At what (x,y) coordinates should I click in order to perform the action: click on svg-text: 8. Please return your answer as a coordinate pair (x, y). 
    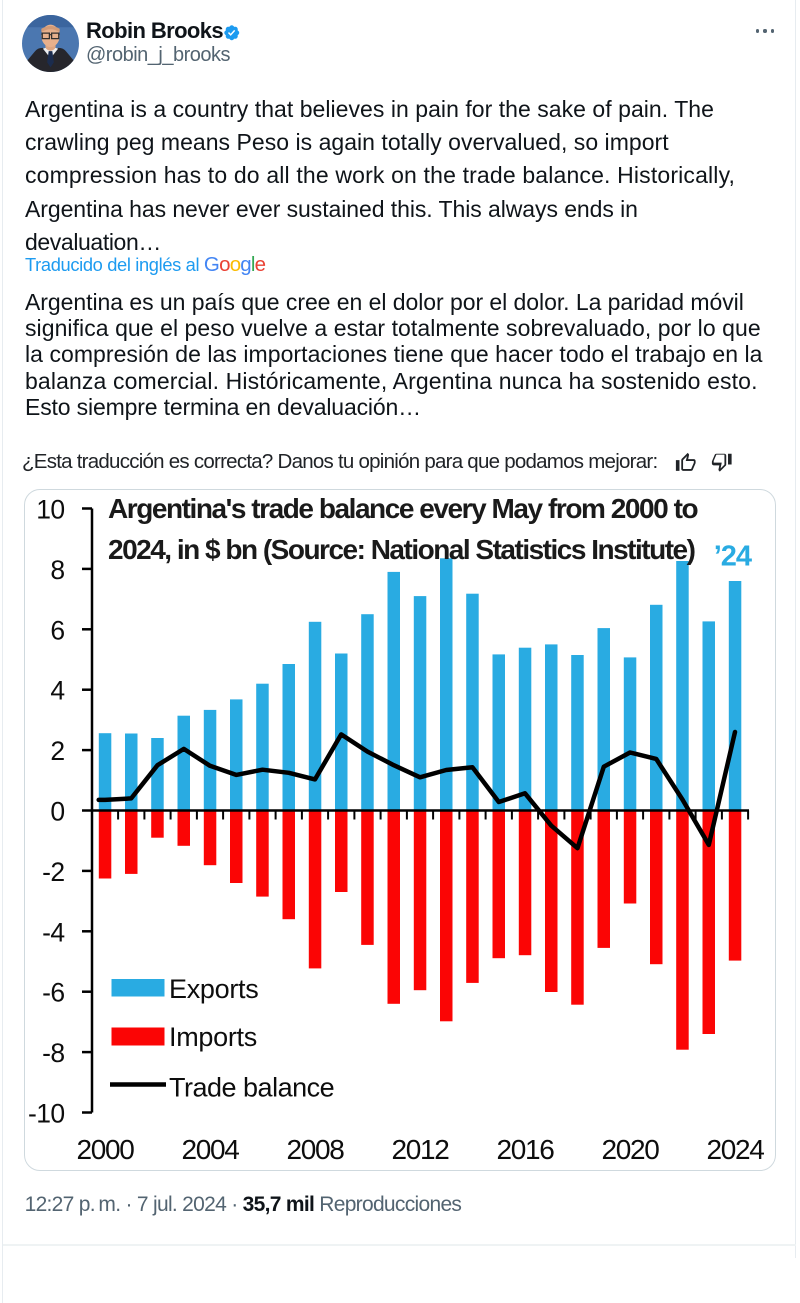
    Looking at the image, I should click on (57, 569).